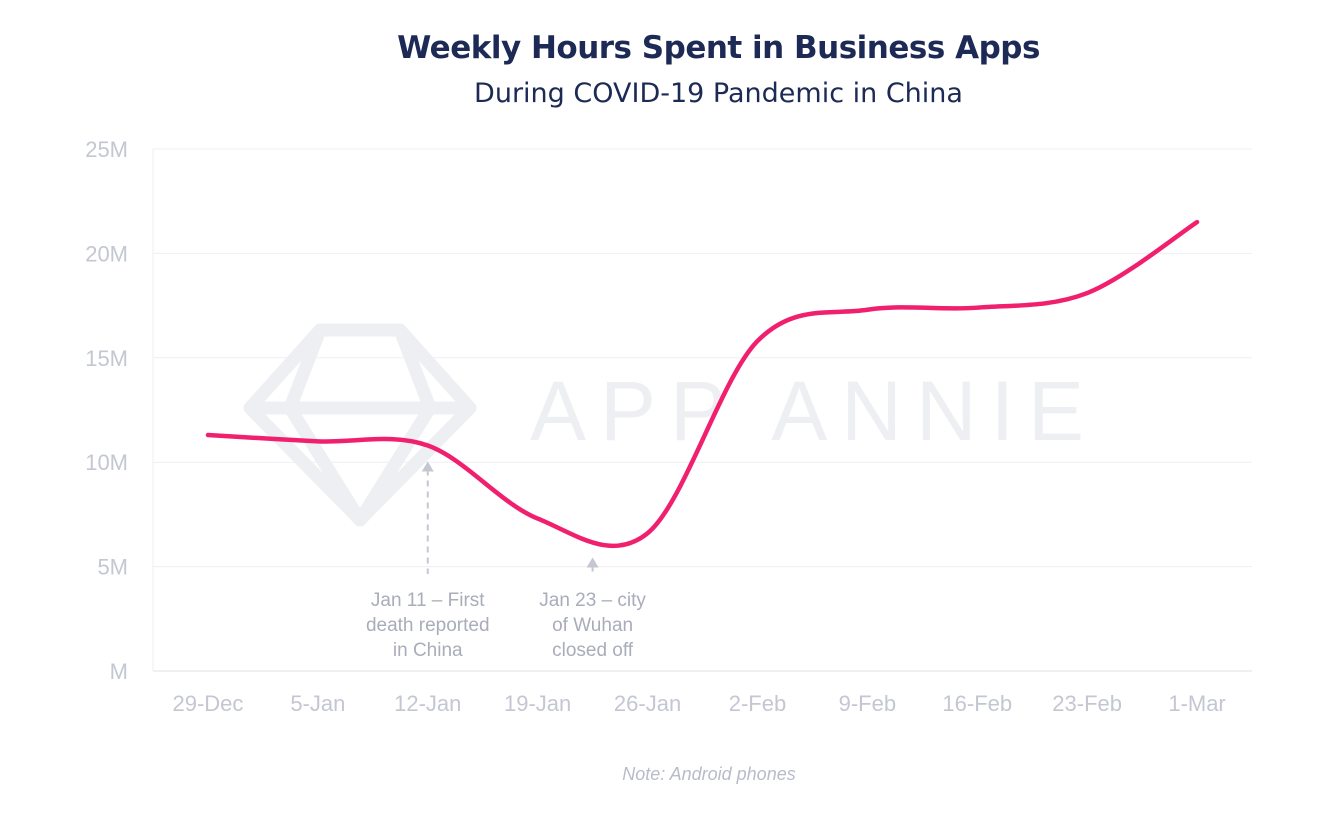 Image resolution: width=1337 pixels, height=814 pixels. I want to click on annotation: Jan 23 – city of Wuhan closed off, so click(592, 609).